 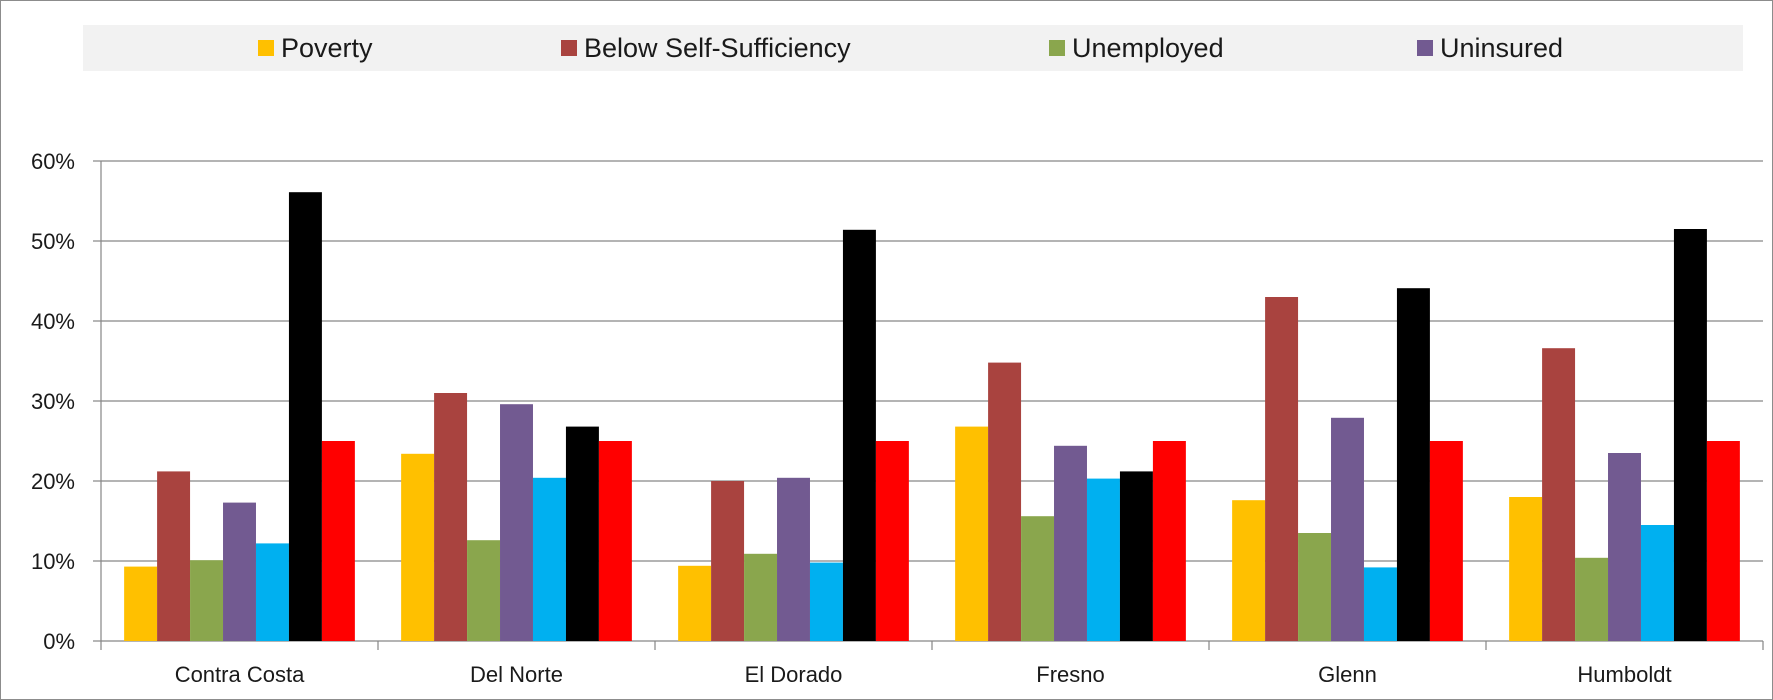 What do you see at coordinates (794, 674) in the screenshot?
I see `x-tick-label: El Dorado` at bounding box center [794, 674].